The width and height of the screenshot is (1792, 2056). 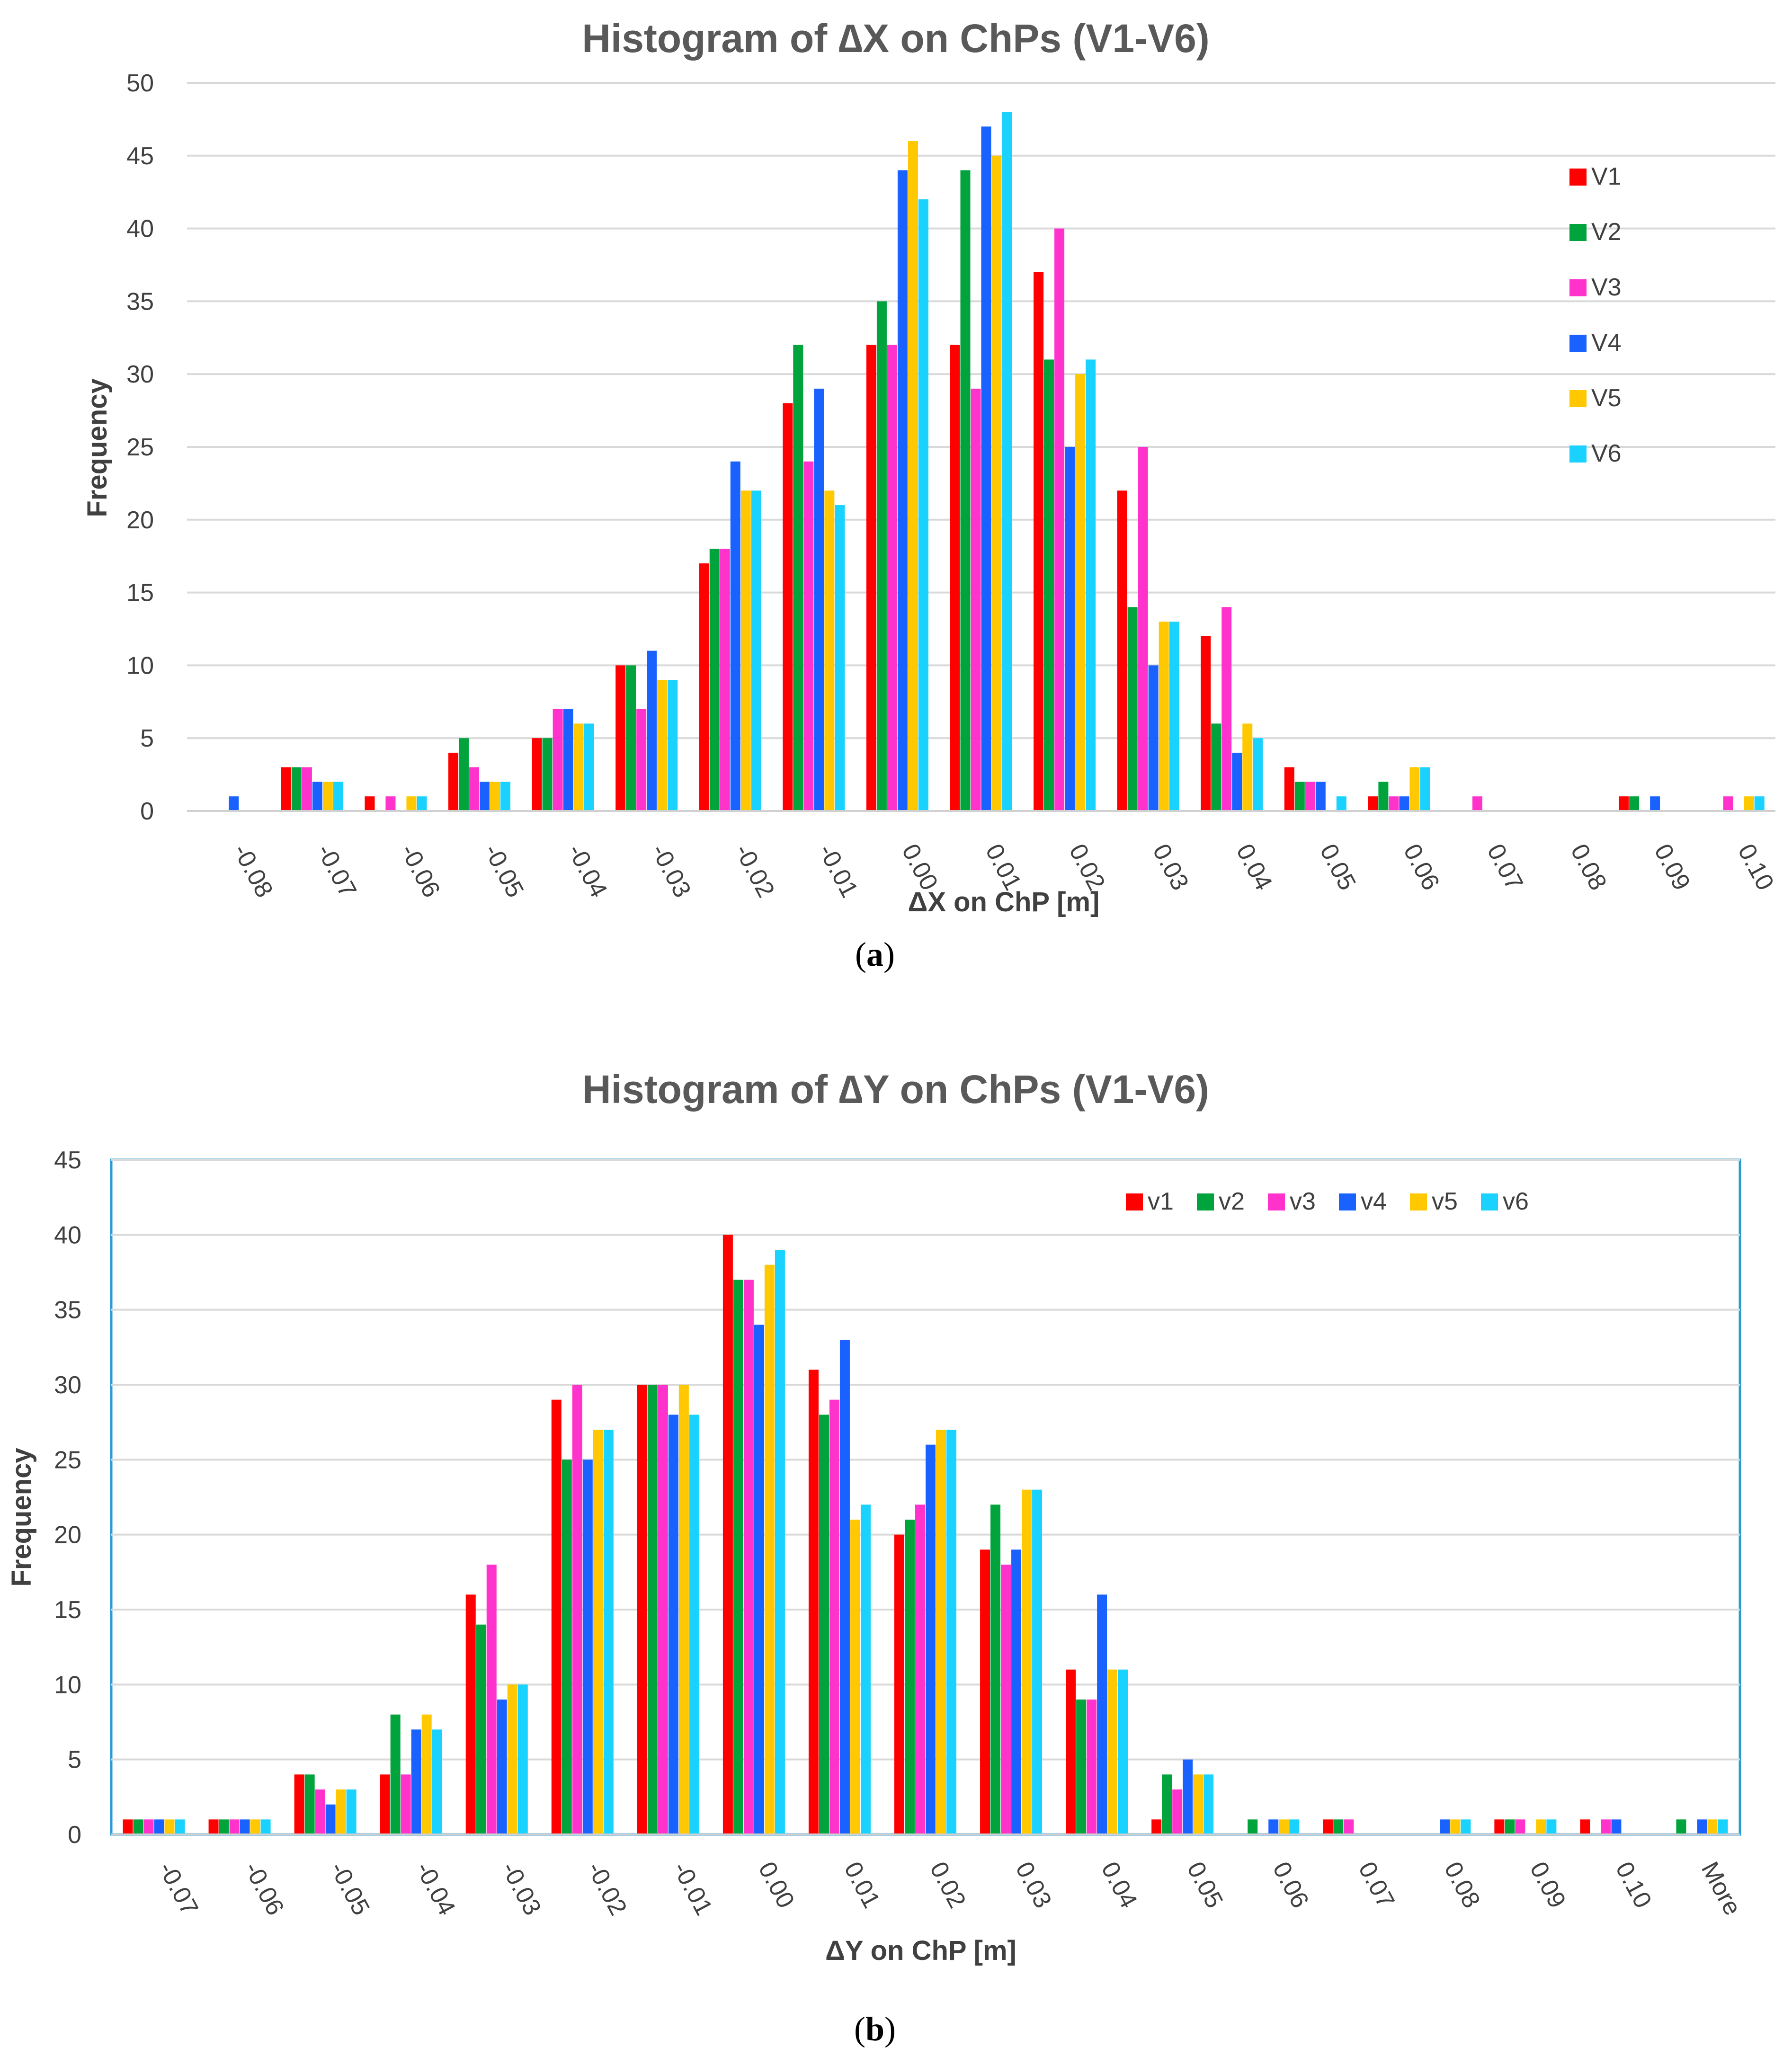 What do you see at coordinates (955, 578) in the screenshot?
I see `chart-a-bar-v1-0.01` at bounding box center [955, 578].